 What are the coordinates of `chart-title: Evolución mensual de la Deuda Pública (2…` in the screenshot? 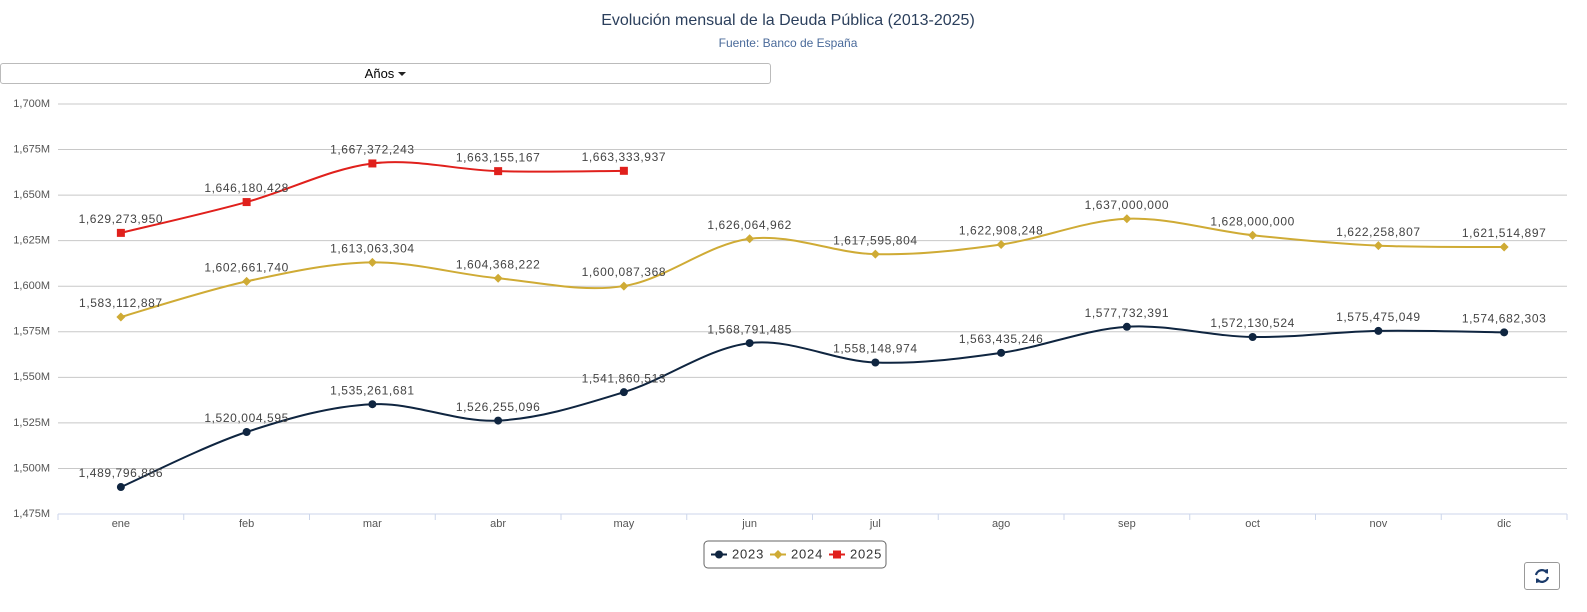 It's located at (788, 20).